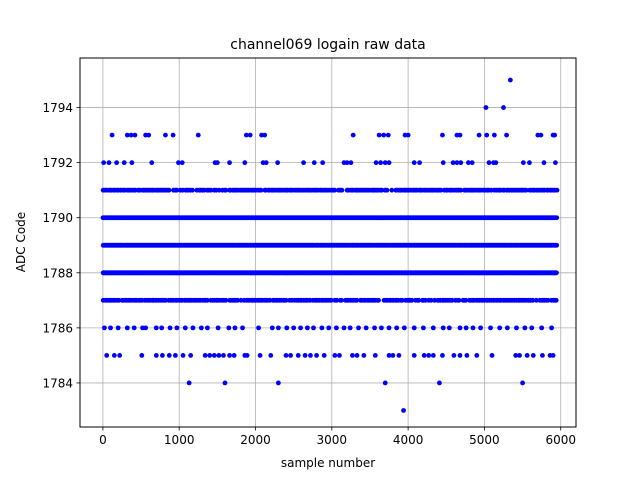  What do you see at coordinates (255, 440) in the screenshot?
I see `x-tick-label: 2000` at bounding box center [255, 440].